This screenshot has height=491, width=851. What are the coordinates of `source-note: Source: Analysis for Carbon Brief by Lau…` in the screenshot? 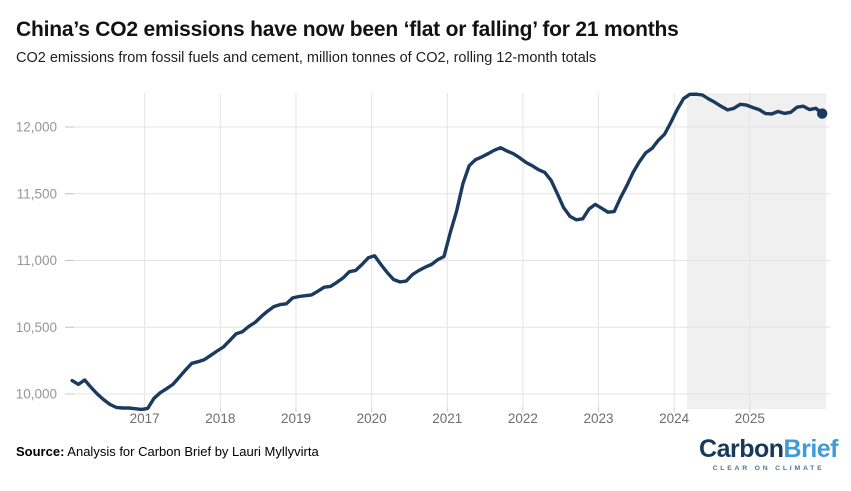 It's located at (167, 451).